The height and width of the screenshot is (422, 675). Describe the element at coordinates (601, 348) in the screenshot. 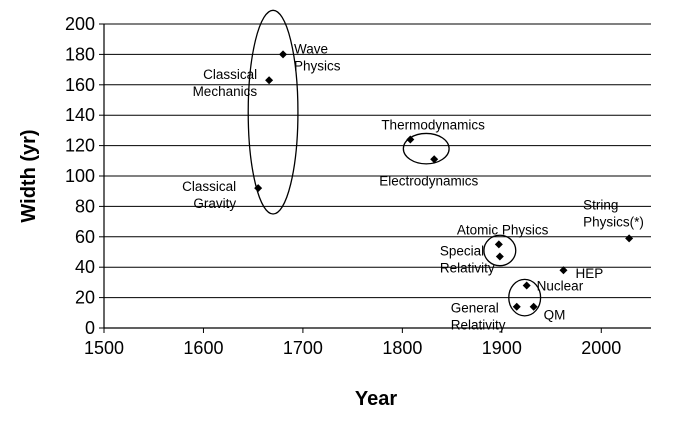

I see `x-tick-label: 2000` at that location.